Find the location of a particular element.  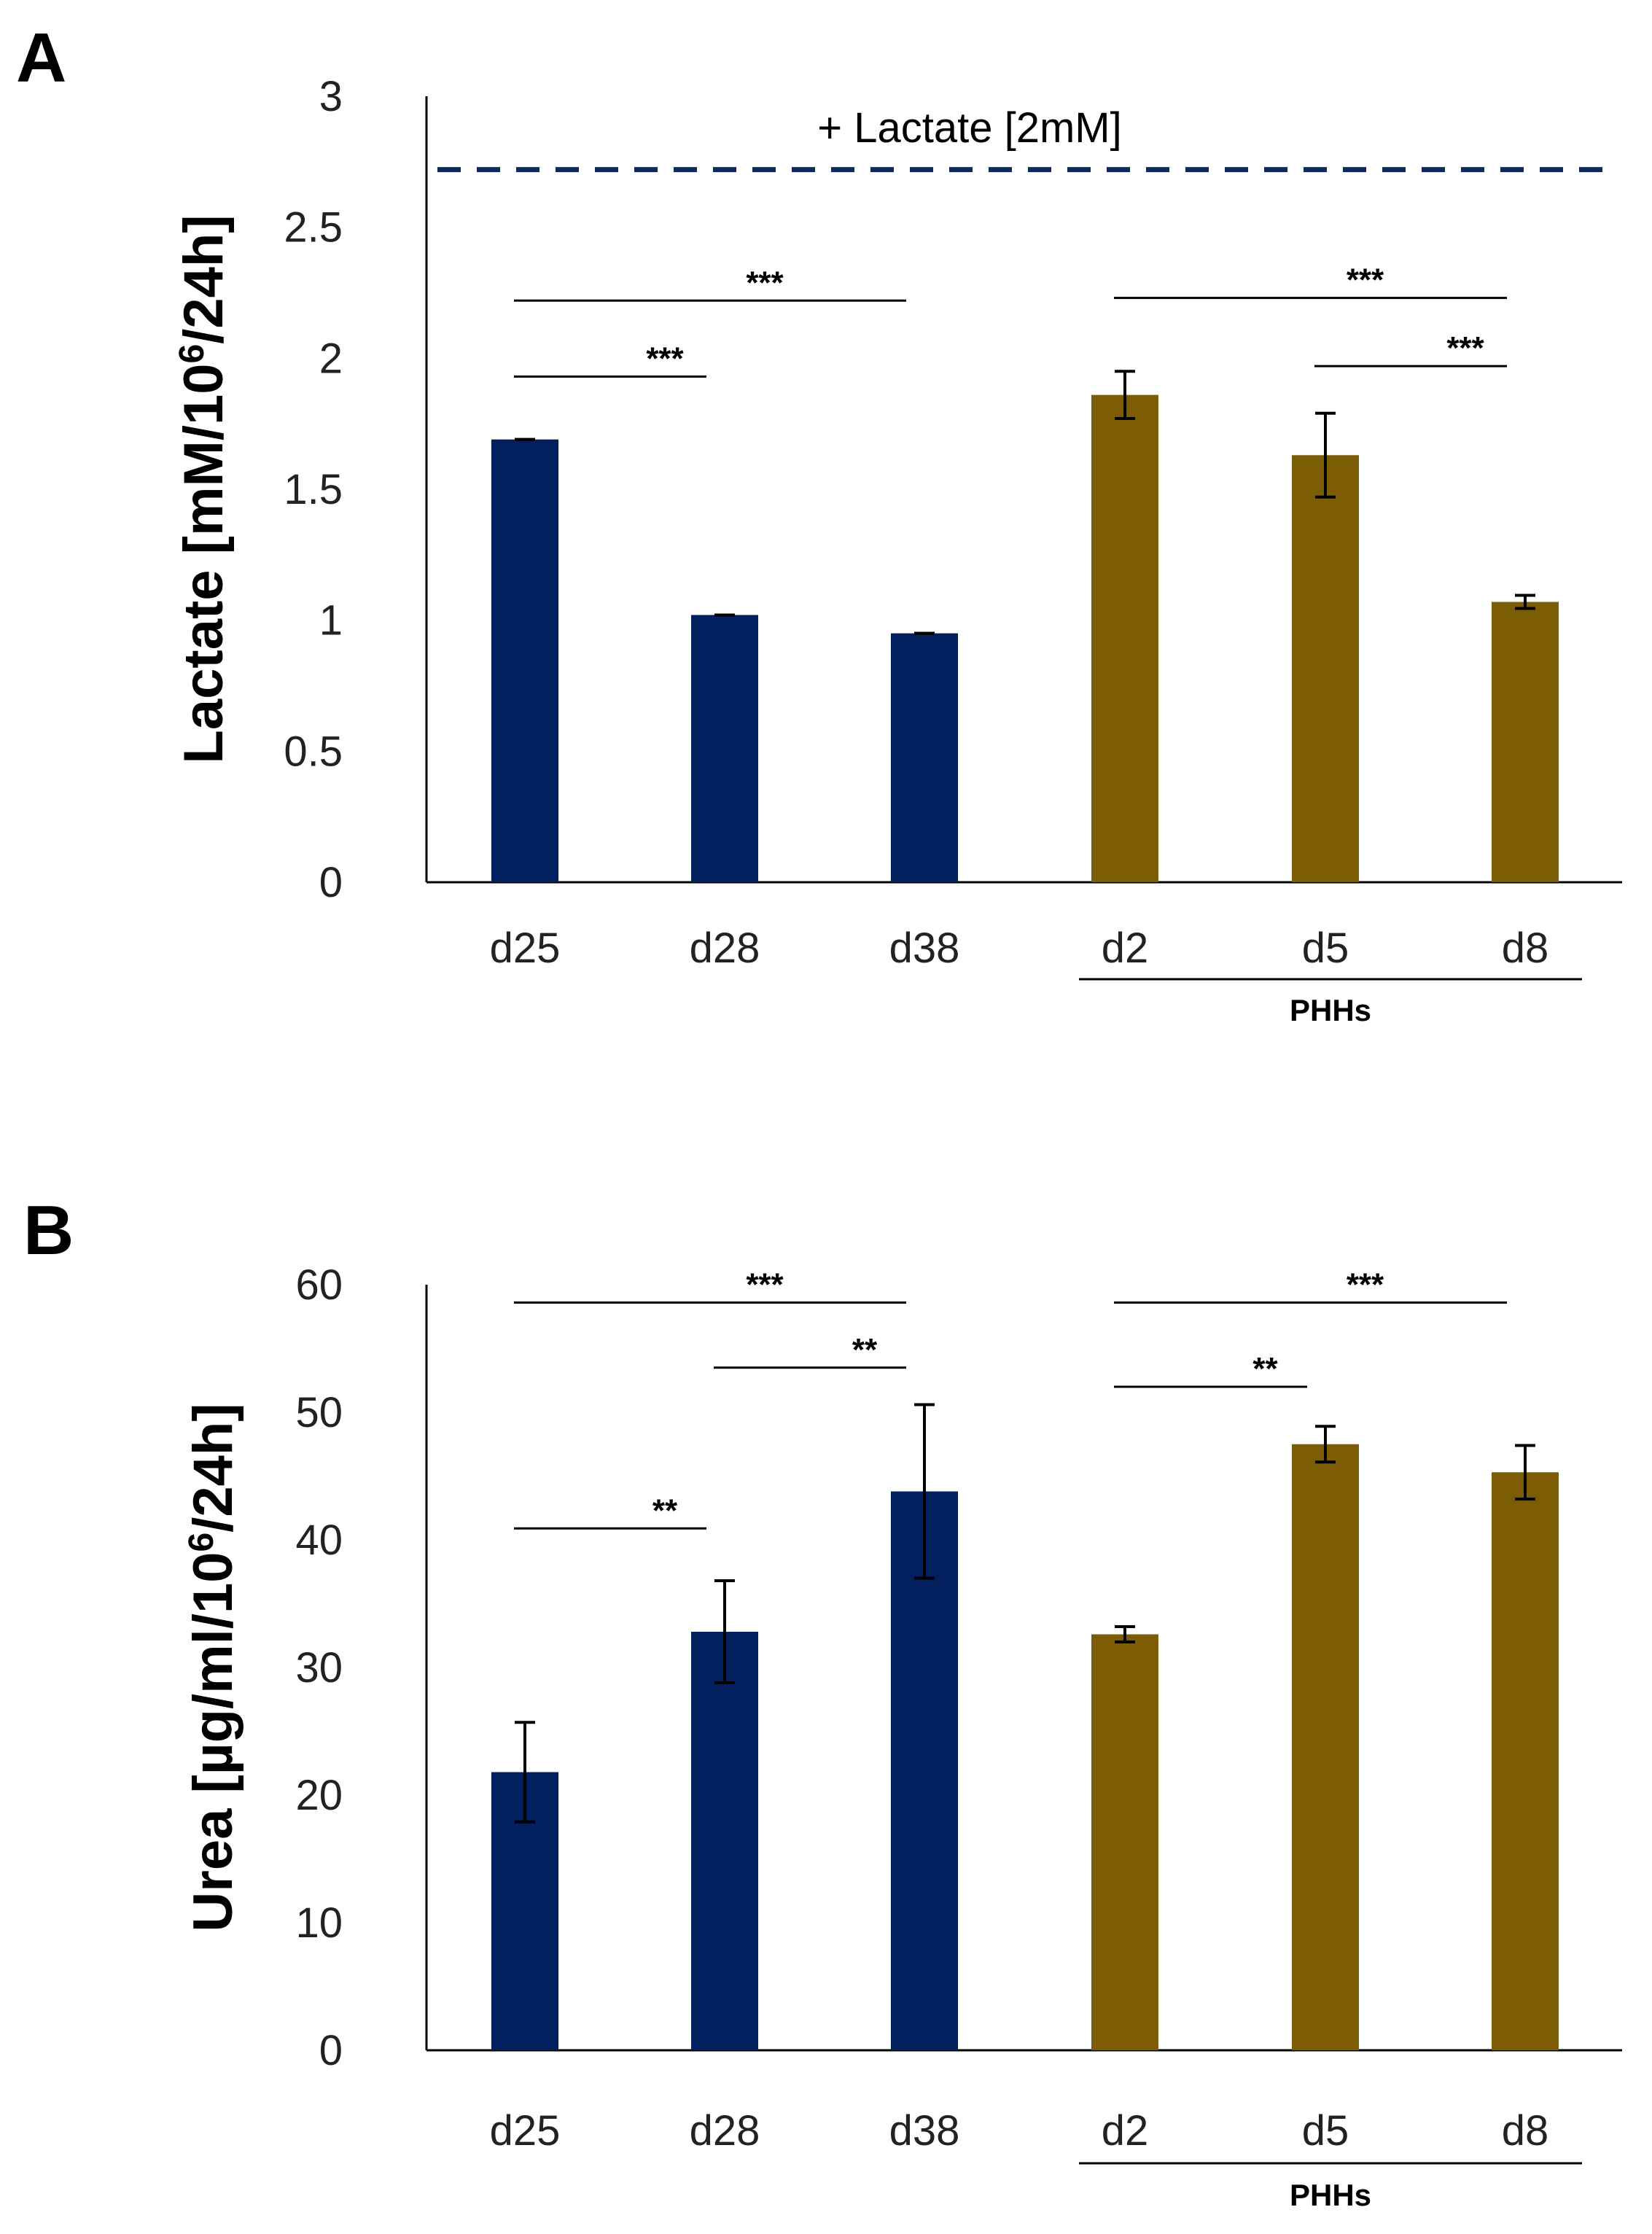

panel-b-group-label: PHHs is located at coordinates (1330, 2195).